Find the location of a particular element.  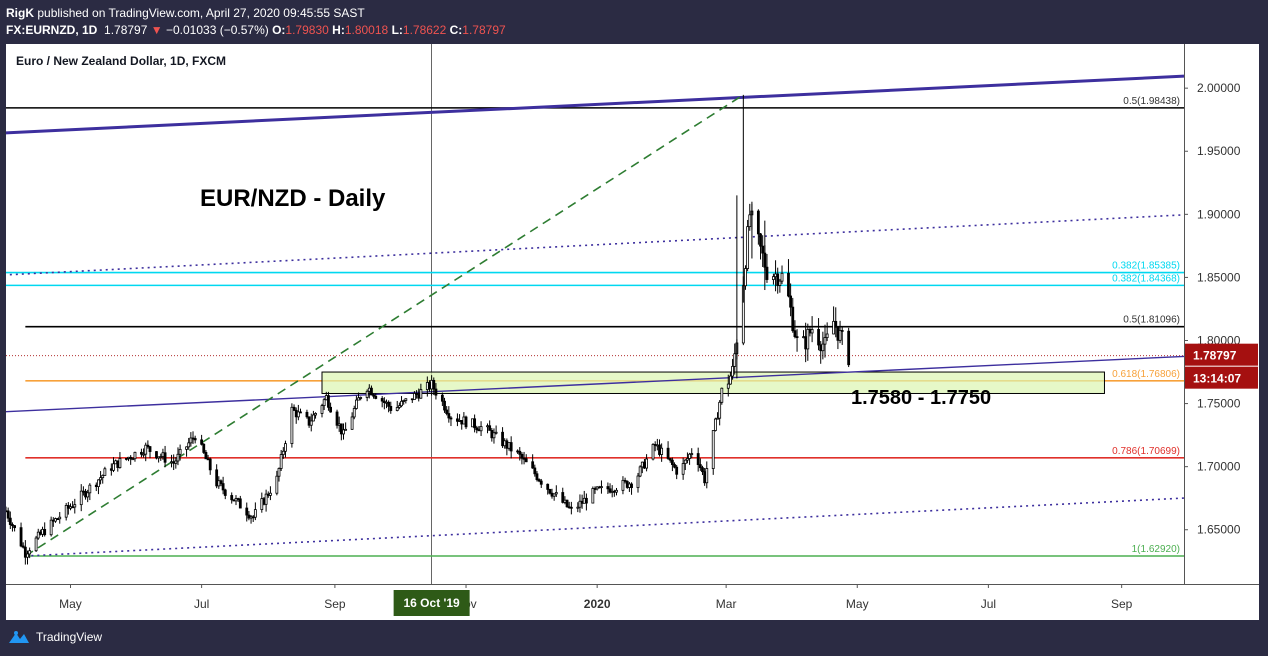

low-value: 1.78622 is located at coordinates (424, 30).